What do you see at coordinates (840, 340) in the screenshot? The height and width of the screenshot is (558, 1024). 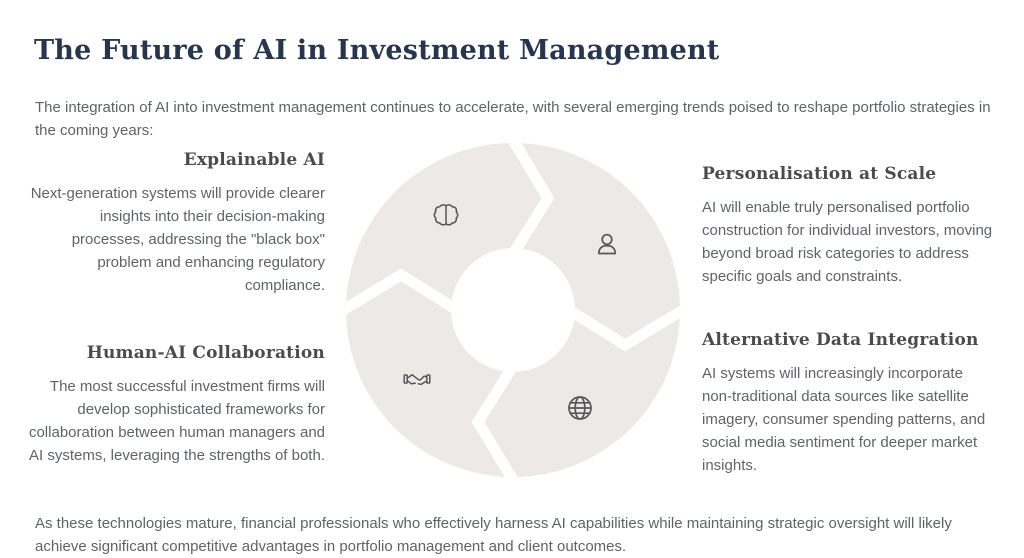 I see `section-title: Alternative Data Integration` at bounding box center [840, 340].